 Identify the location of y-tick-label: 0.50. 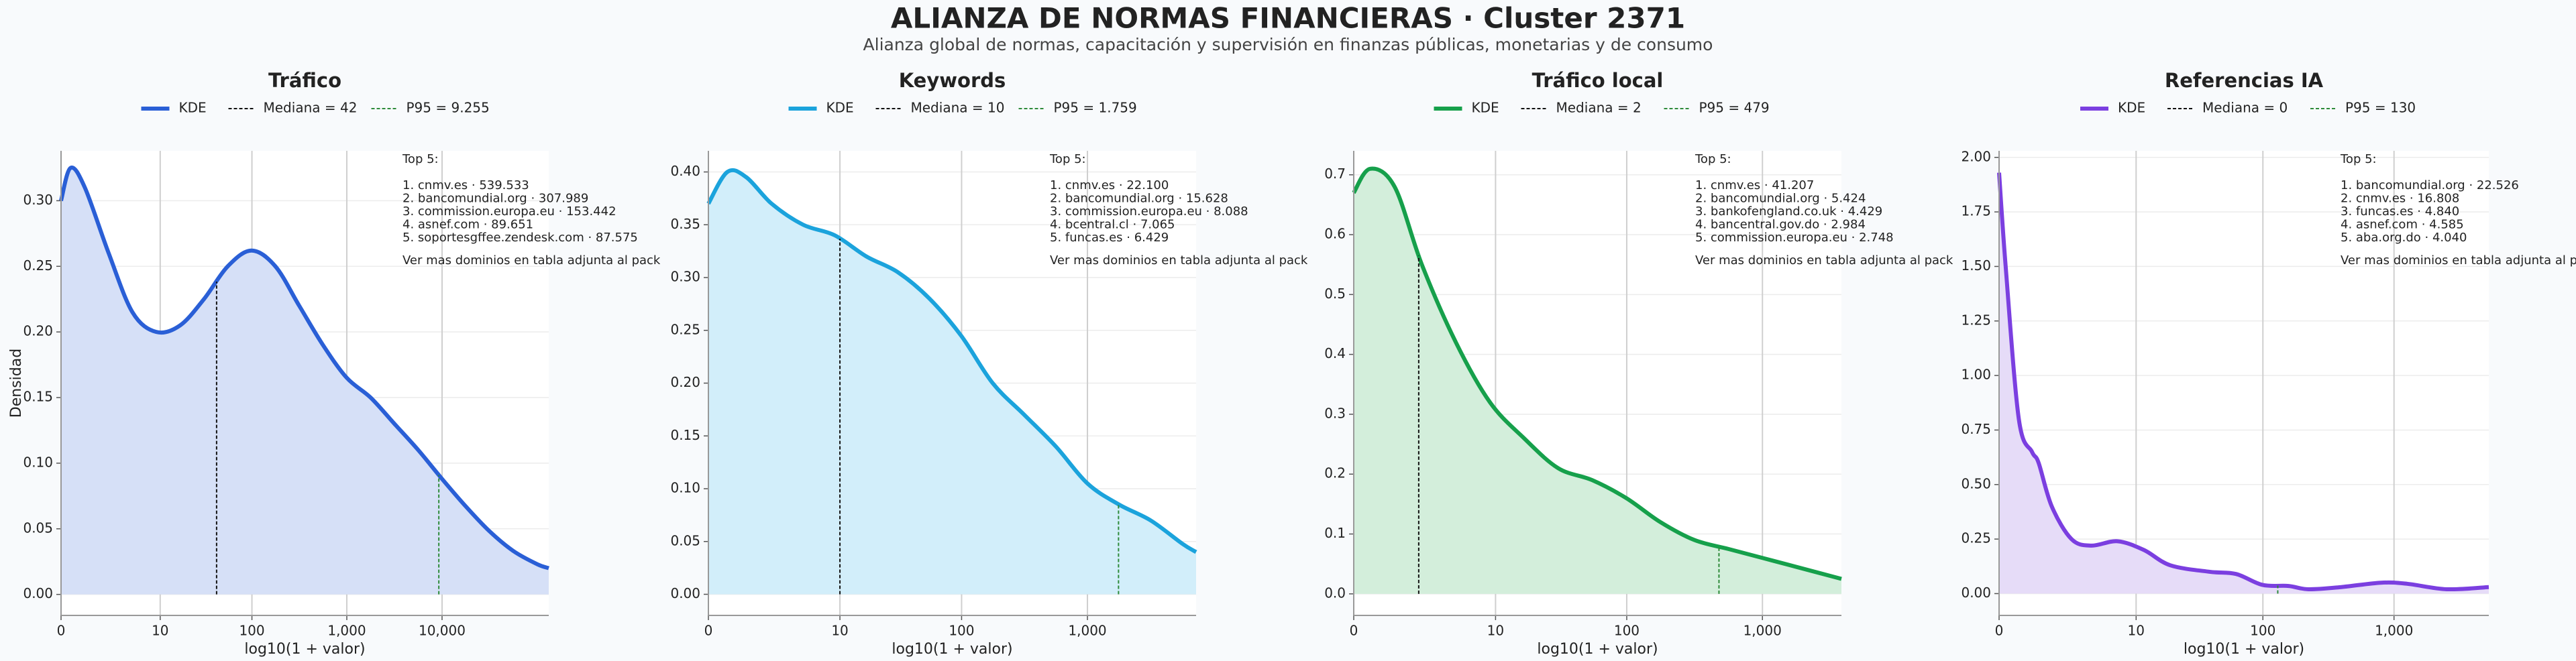
(1976, 483).